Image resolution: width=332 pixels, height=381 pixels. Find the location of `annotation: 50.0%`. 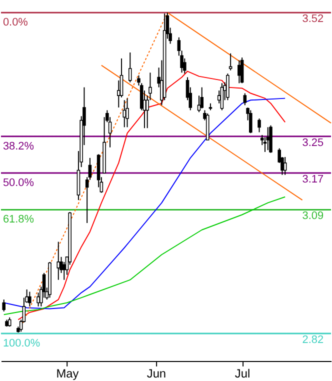

annotation: 50.0% is located at coordinates (18, 182).